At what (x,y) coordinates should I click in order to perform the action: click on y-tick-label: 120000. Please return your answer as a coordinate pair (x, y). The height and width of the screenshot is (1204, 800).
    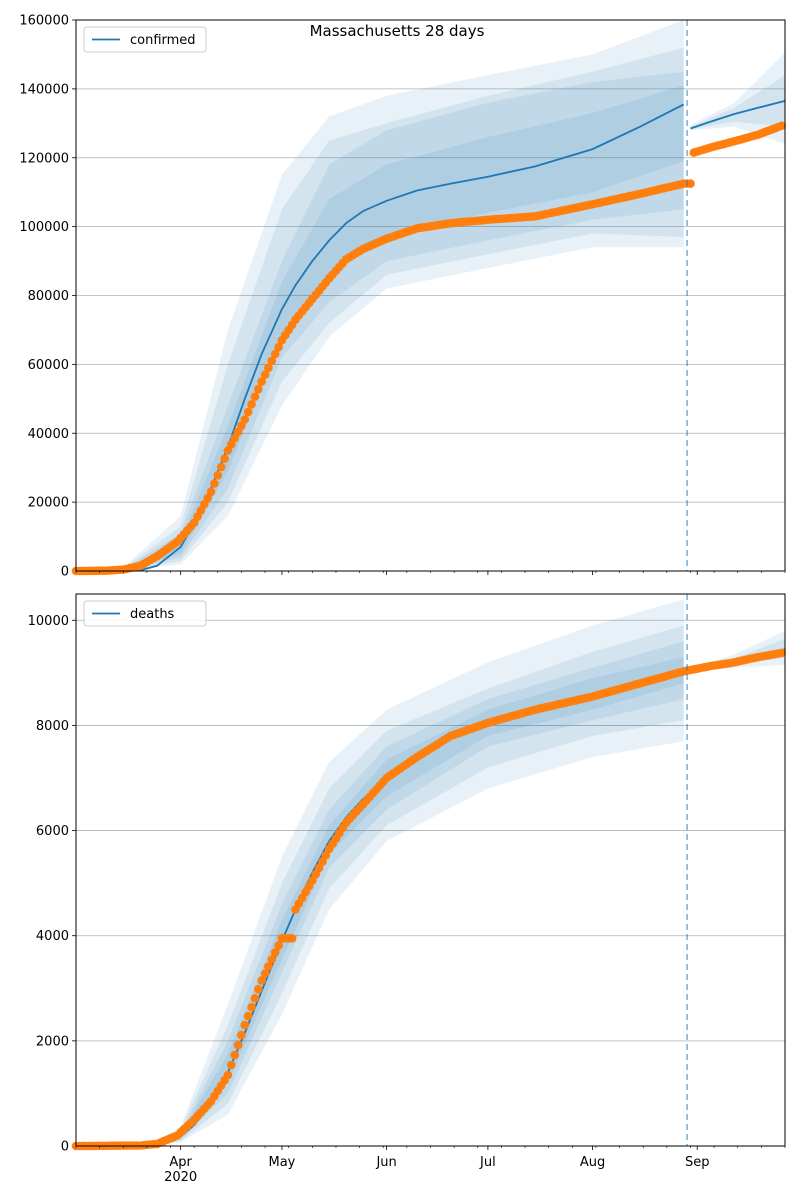
    Looking at the image, I should click on (44, 158).